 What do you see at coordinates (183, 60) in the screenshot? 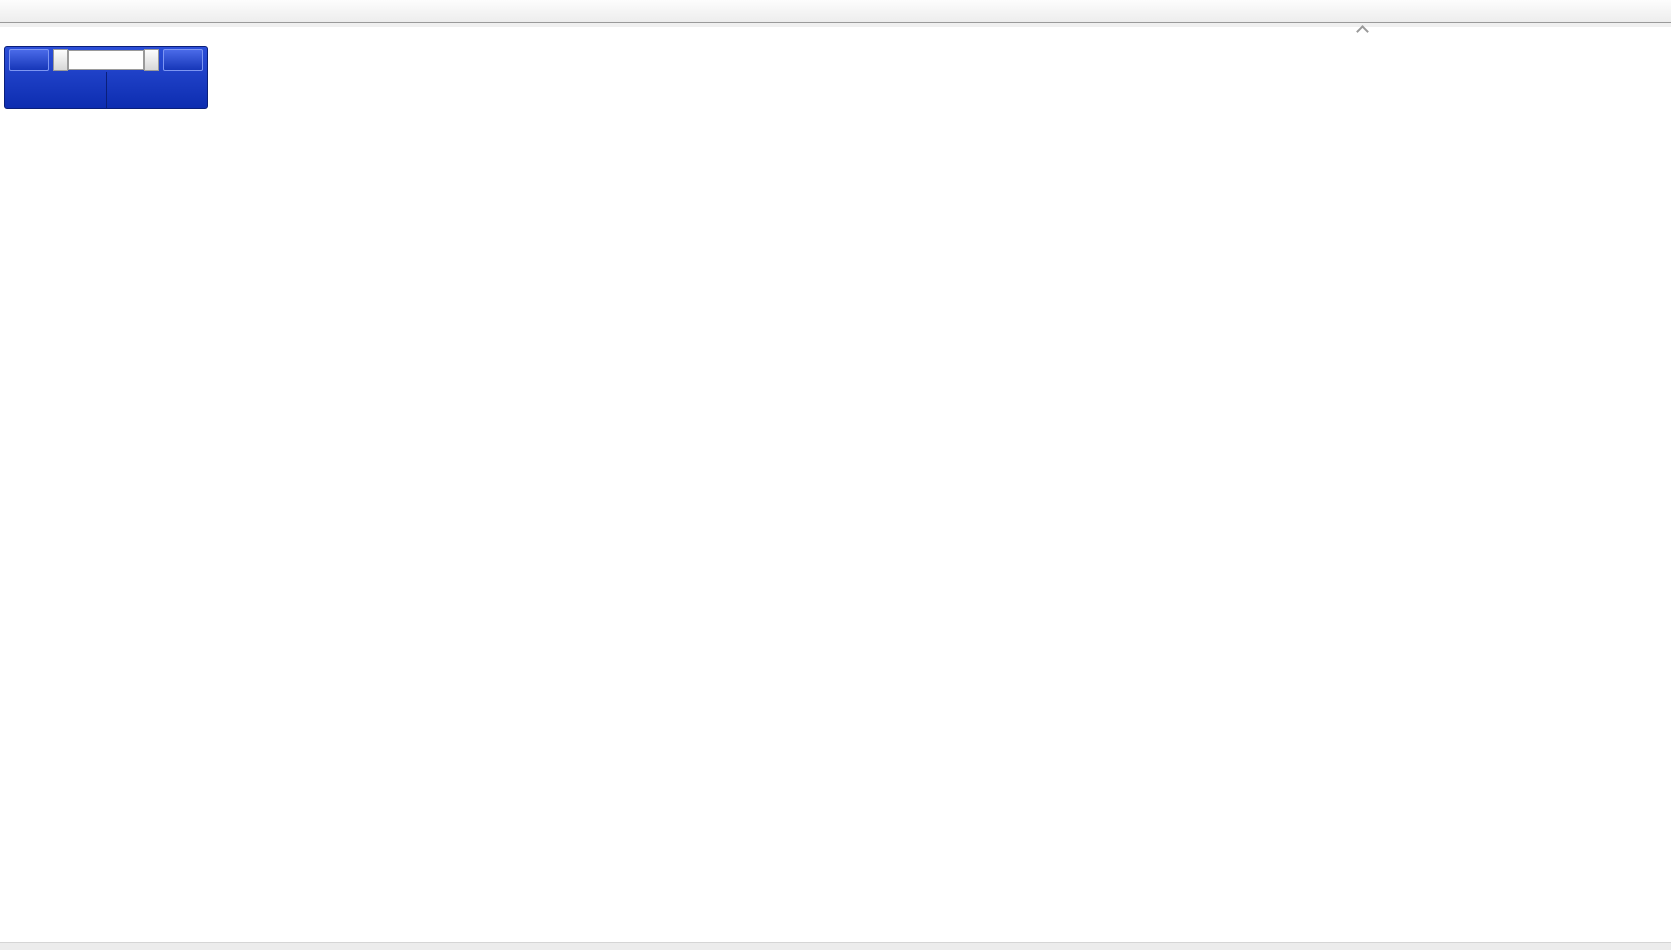
I see `buy-button` at bounding box center [183, 60].